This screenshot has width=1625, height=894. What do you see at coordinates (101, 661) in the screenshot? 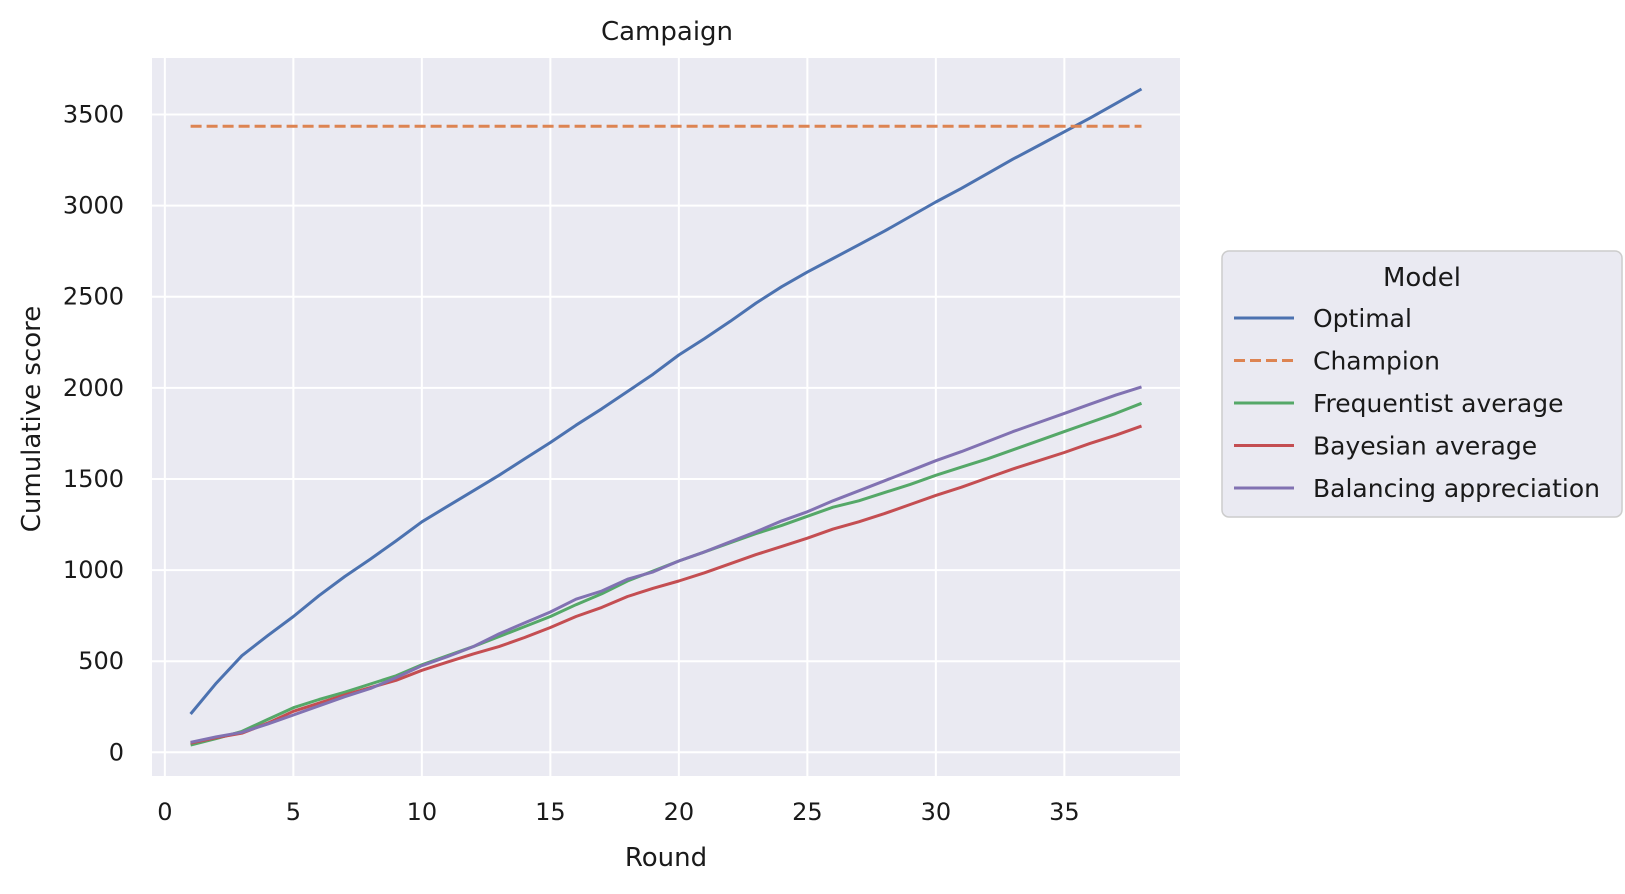
I see `y-tick-label: 500` at bounding box center [101, 661].